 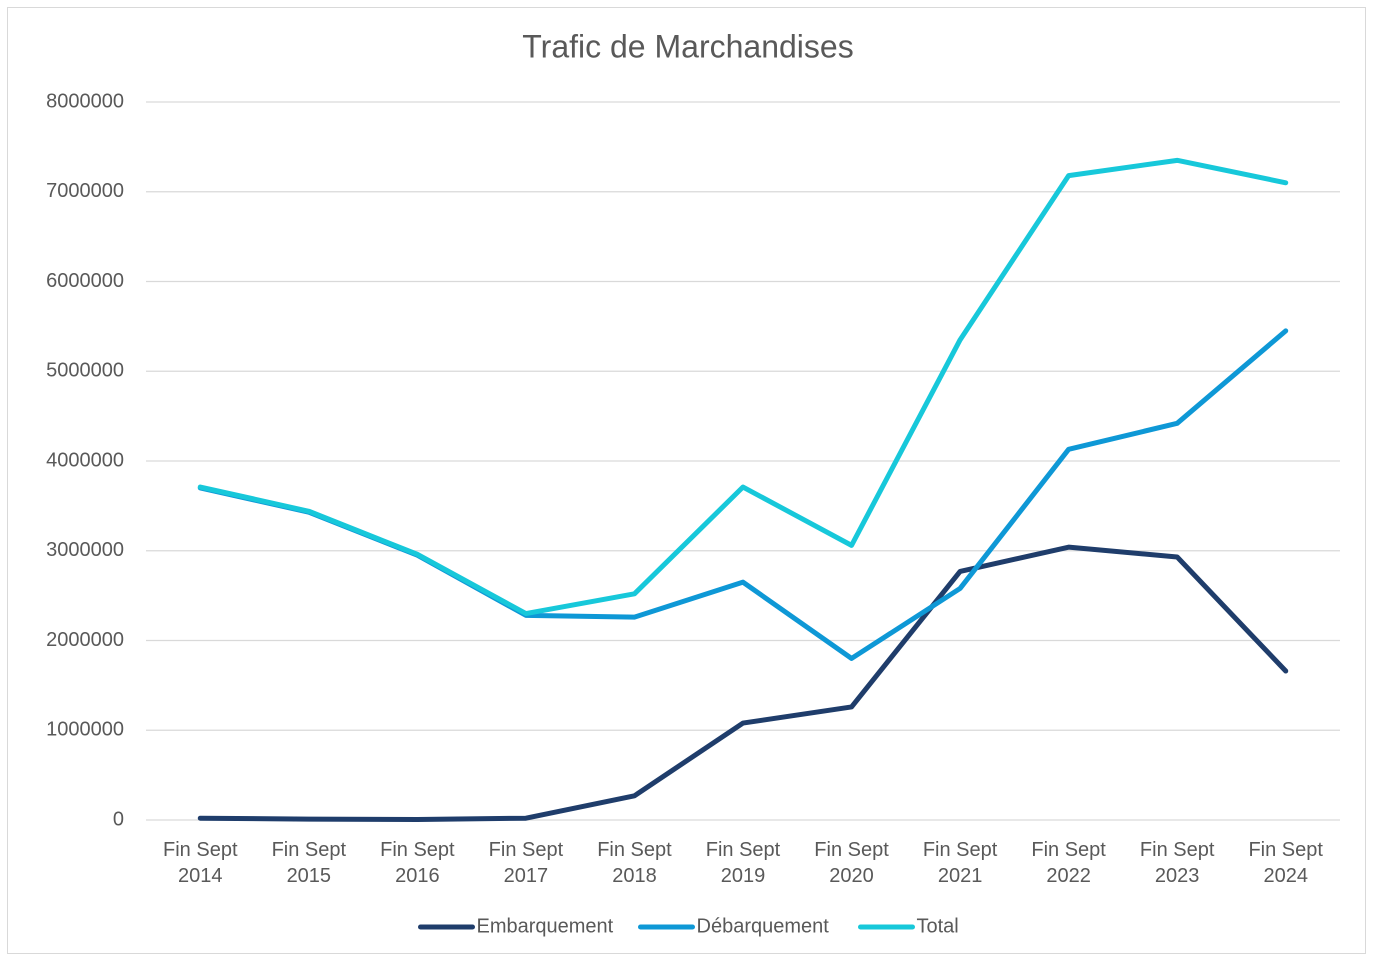 I want to click on legend-label: Total, so click(x=938, y=926).